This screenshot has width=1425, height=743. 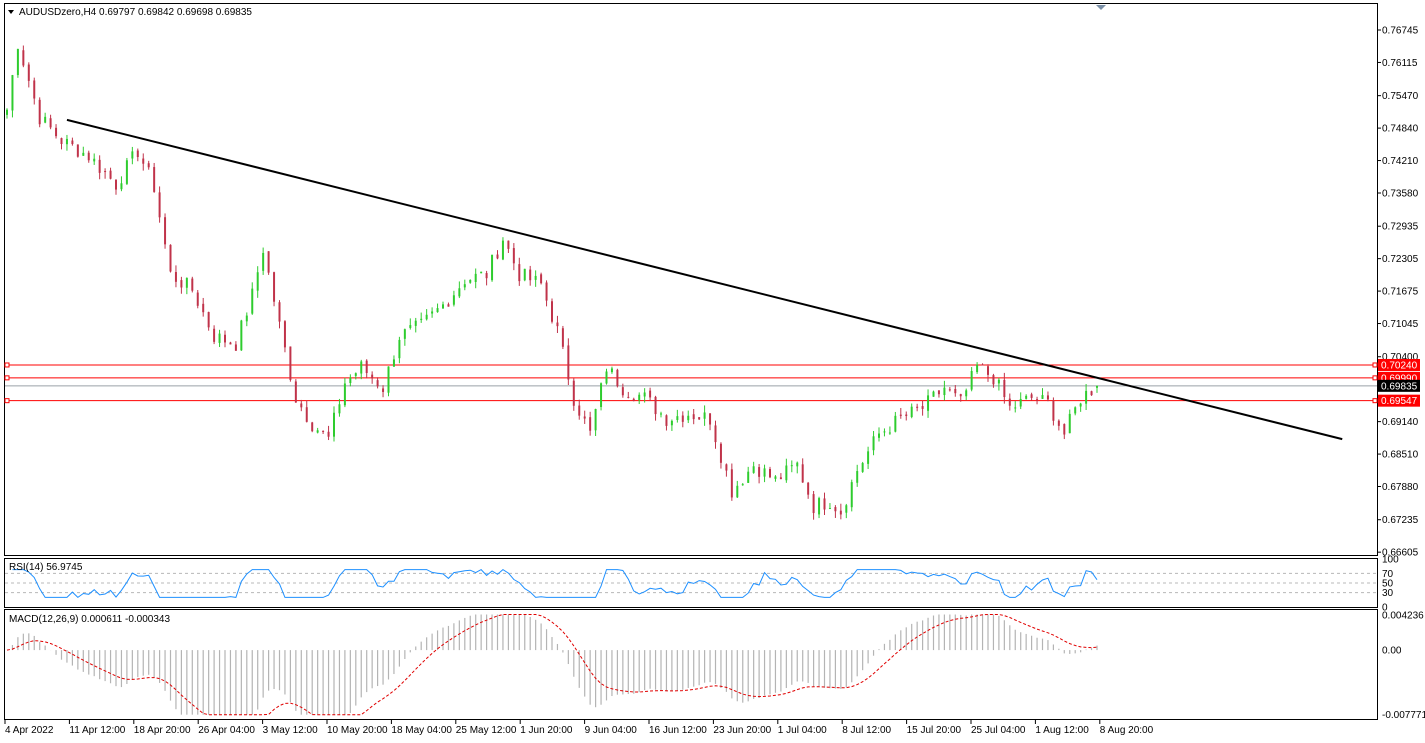 What do you see at coordinates (611, 730) in the screenshot?
I see `time-tick-label: 9 Jun 04:00` at bounding box center [611, 730].